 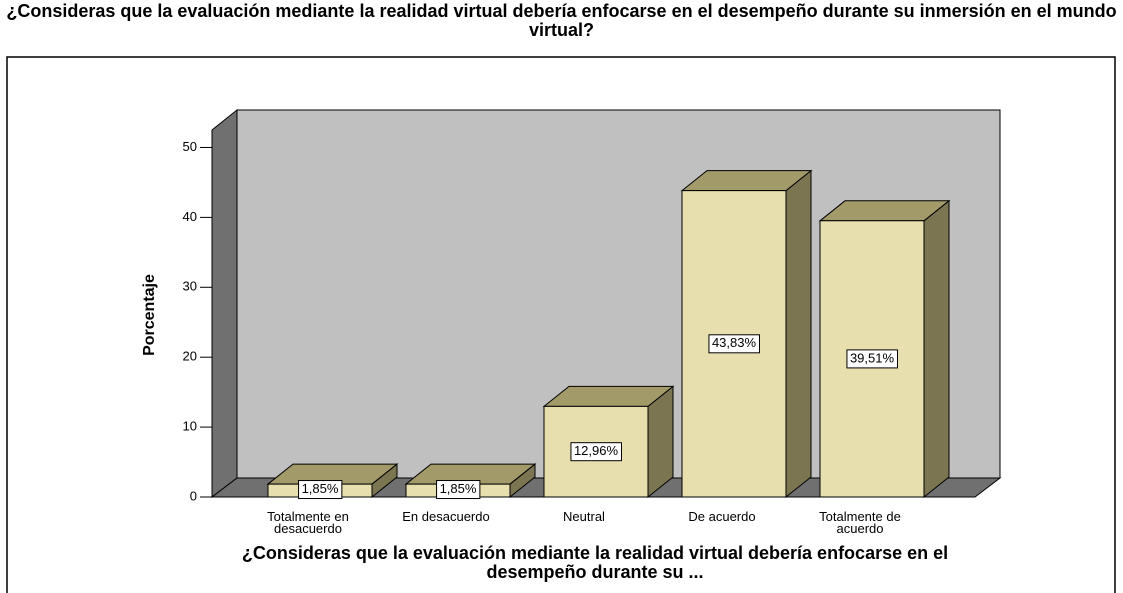 I want to click on y-tick-label: 30, so click(x=190, y=286).